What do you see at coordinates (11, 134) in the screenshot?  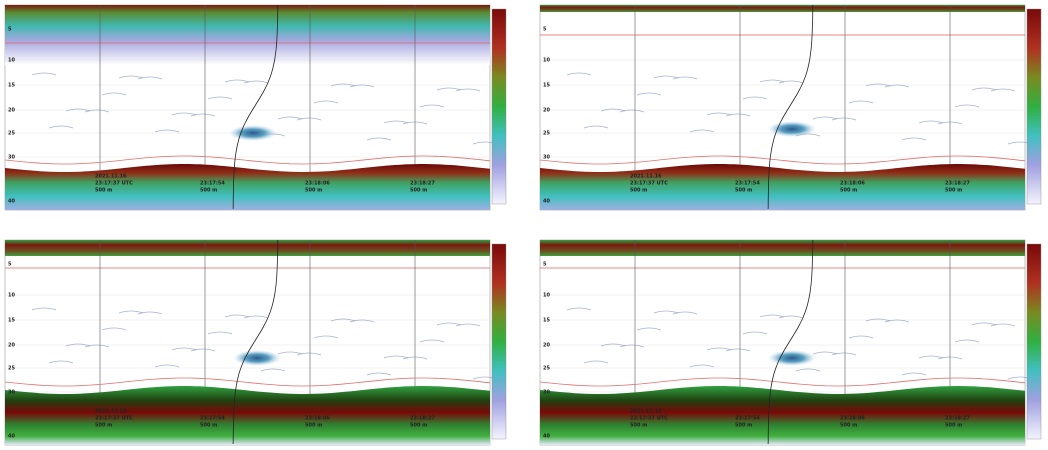 I see `depth-label: 25` at bounding box center [11, 134].